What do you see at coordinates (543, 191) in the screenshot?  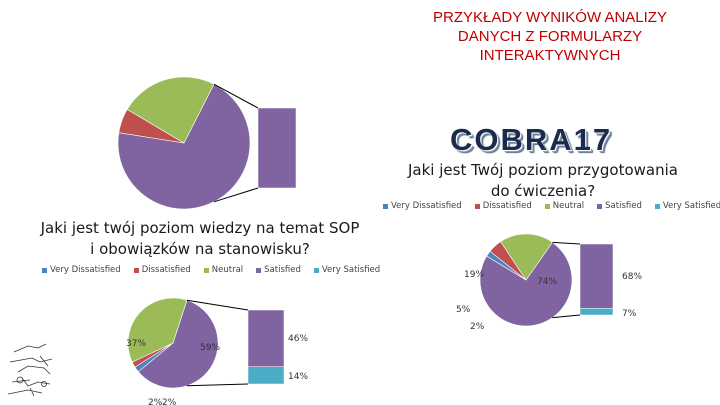 I see `chart-title-line: do ćwiczenia?` at bounding box center [543, 191].